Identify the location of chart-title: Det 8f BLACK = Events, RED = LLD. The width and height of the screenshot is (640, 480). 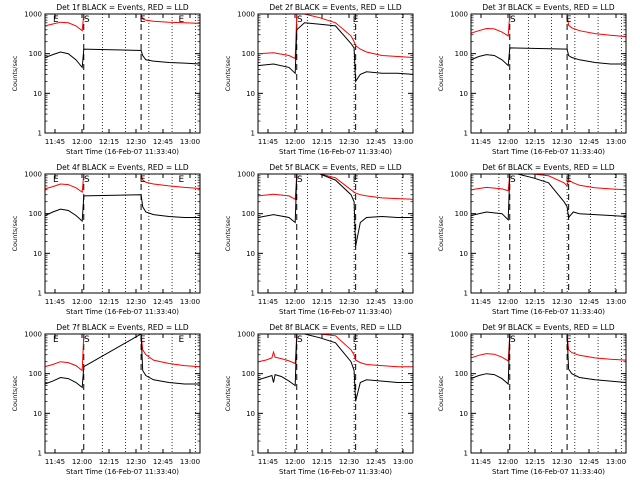
(335, 327).